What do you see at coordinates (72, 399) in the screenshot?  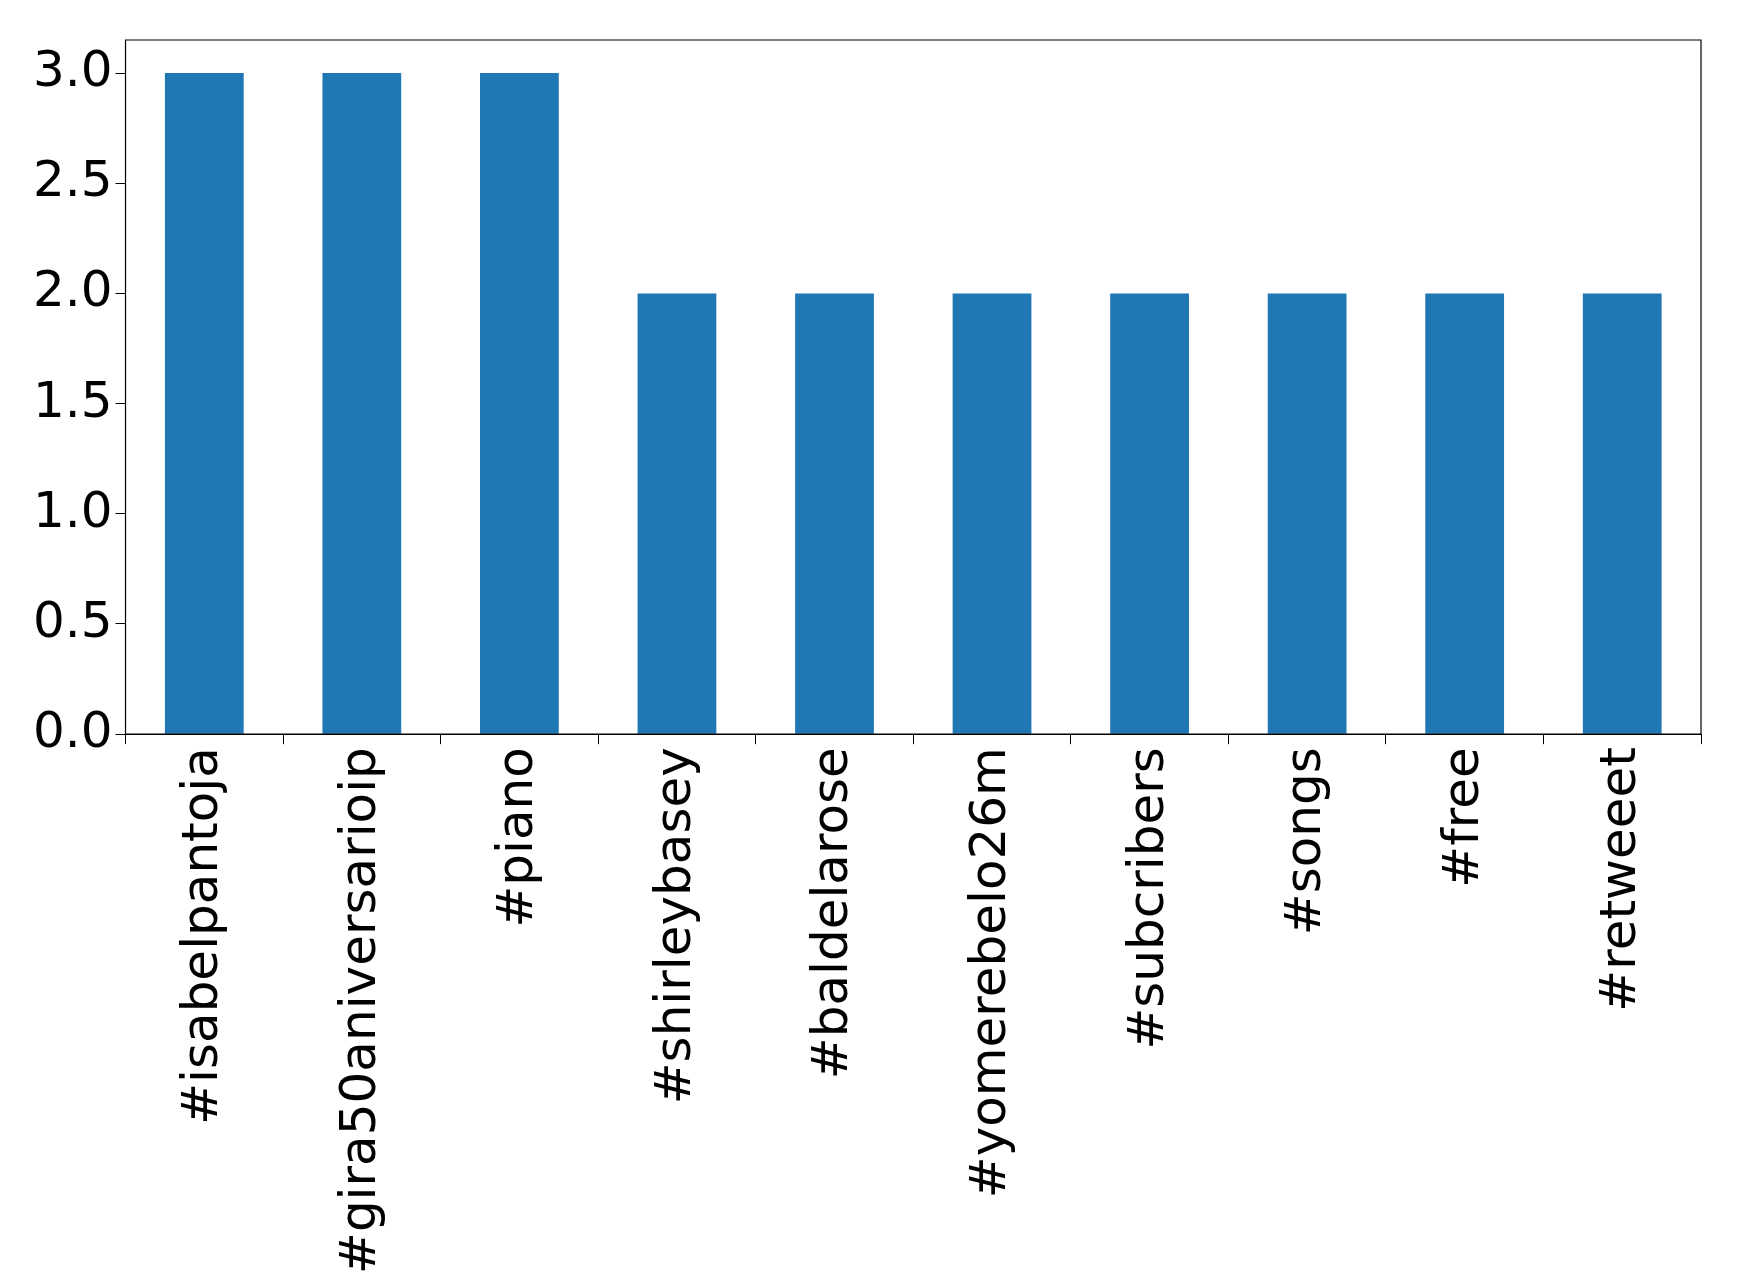 I see `y-tick-label: 1.5` at bounding box center [72, 399].